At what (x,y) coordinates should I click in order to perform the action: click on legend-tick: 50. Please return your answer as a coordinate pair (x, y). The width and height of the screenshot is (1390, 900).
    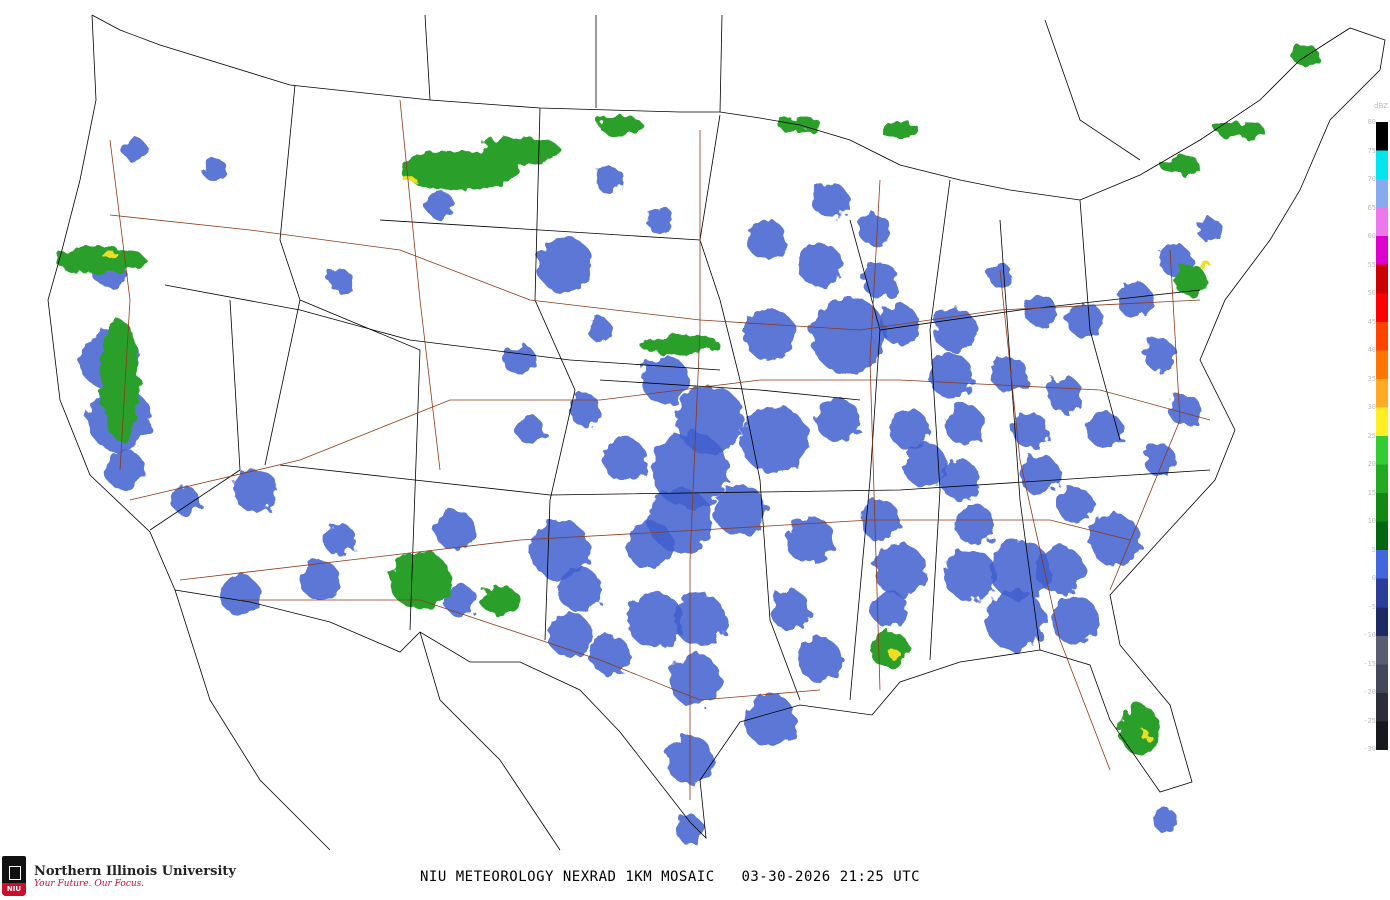
    Looking at the image, I should click on (1371, 293).